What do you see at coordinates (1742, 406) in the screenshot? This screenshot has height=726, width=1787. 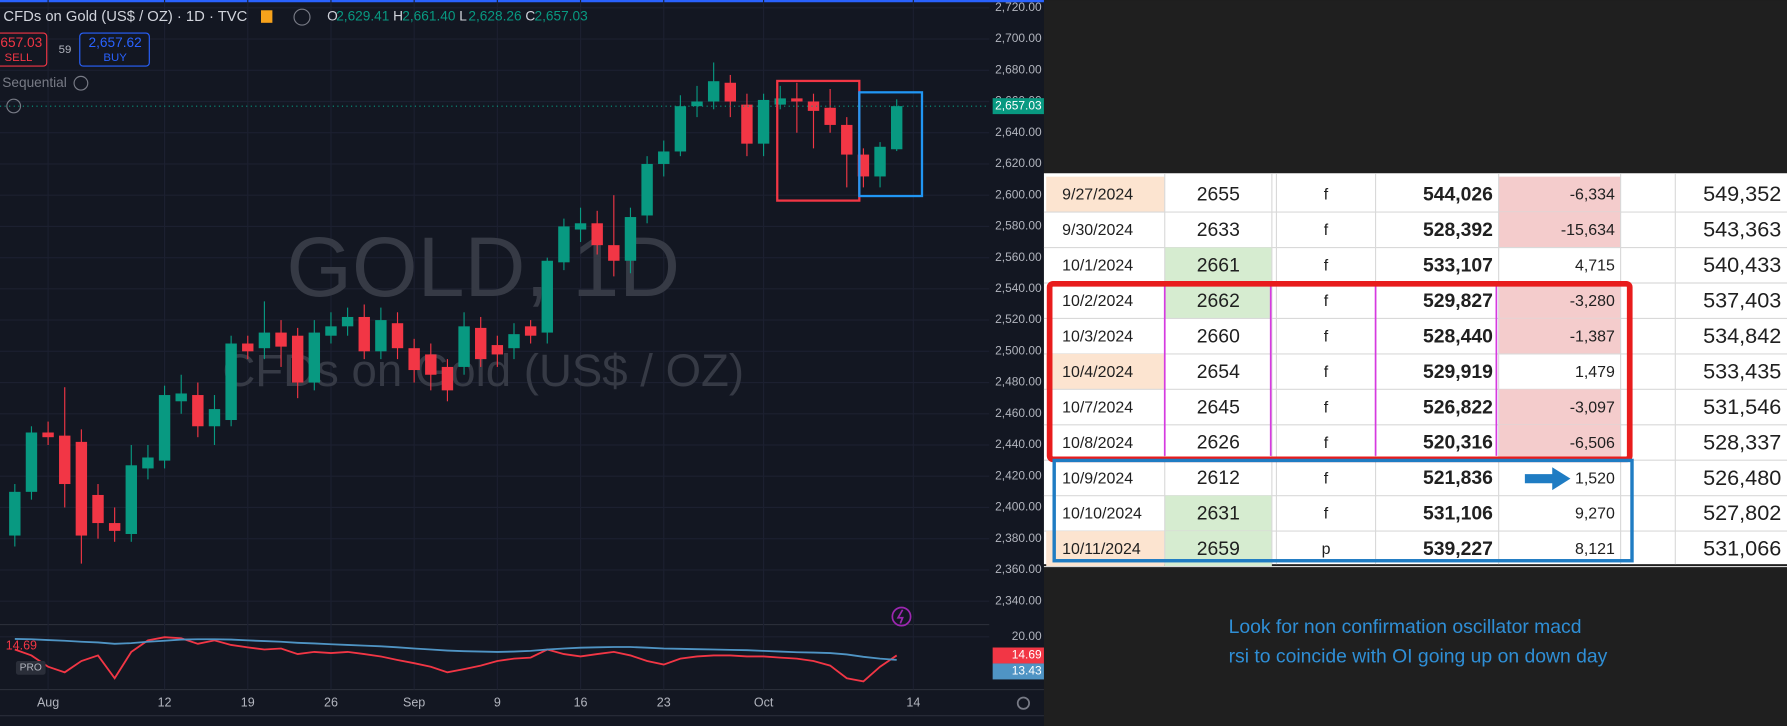 I see `cell-total: 531,546` at bounding box center [1742, 406].